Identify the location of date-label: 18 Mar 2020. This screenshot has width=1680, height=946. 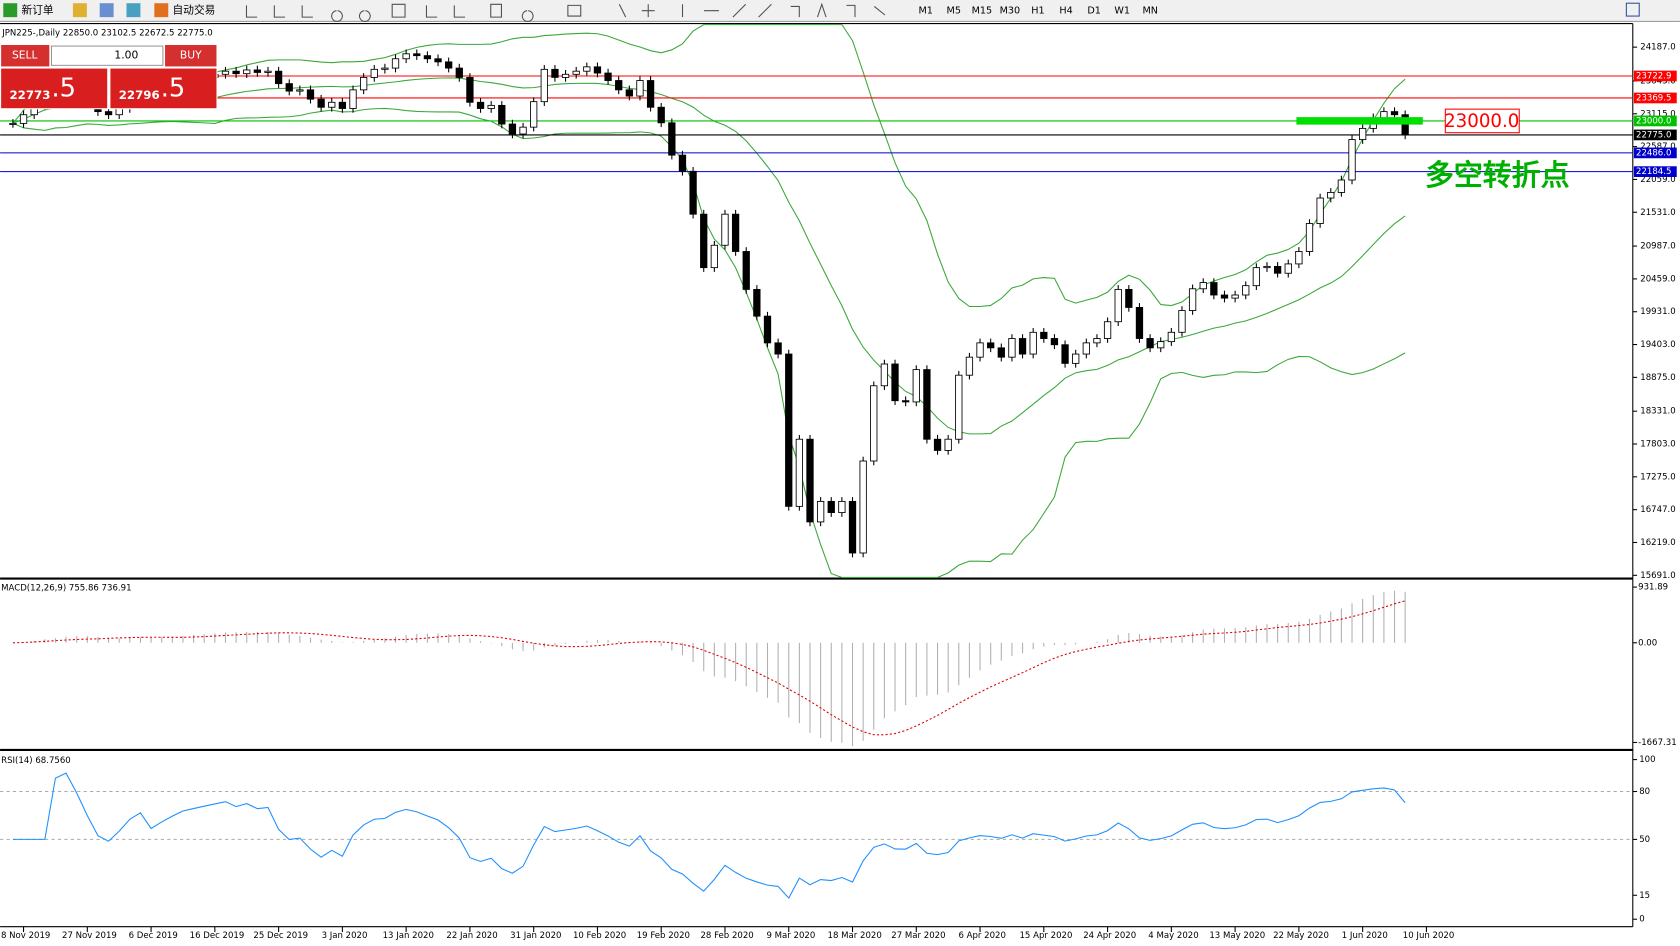
(855, 936).